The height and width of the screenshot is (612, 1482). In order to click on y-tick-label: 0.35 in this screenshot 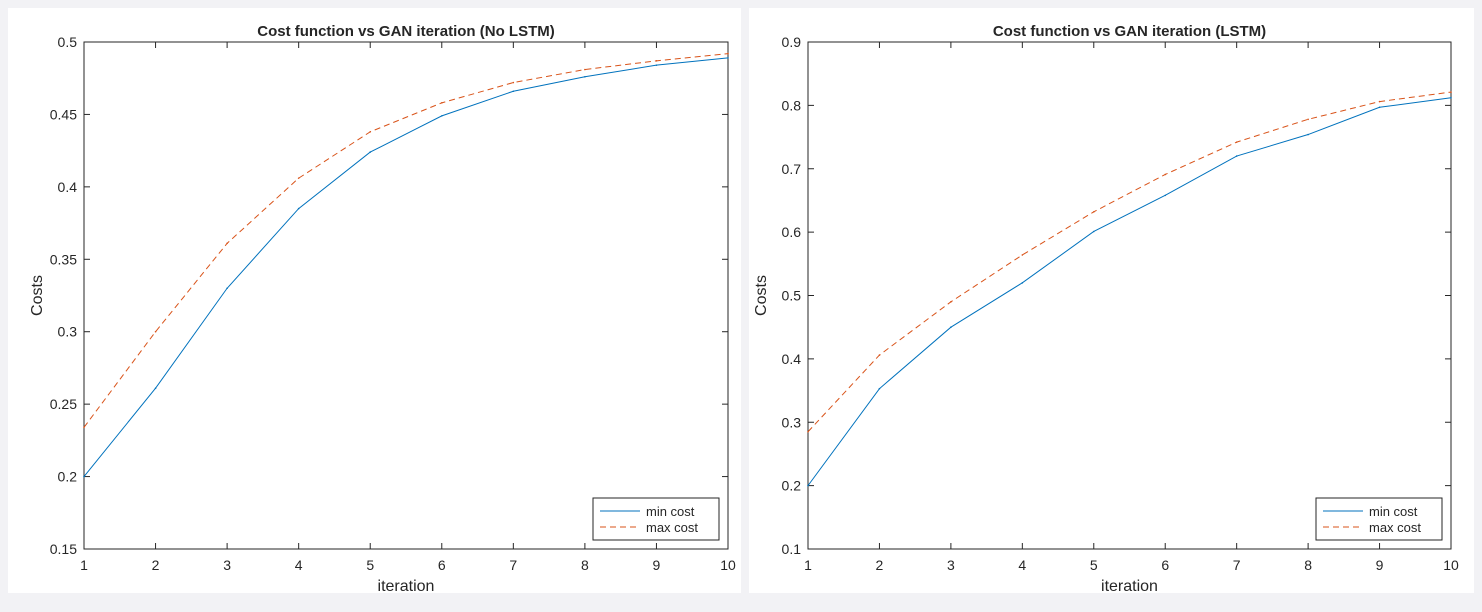, I will do `click(63, 259)`.